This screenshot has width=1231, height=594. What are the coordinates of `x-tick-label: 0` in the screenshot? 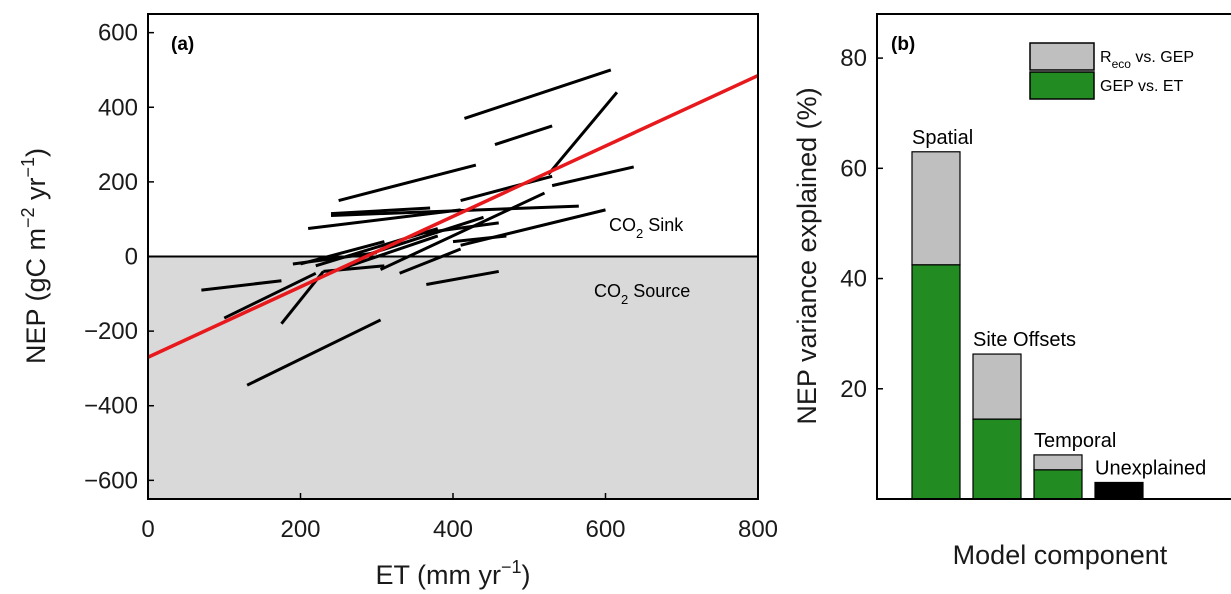 It's located at (147, 529).